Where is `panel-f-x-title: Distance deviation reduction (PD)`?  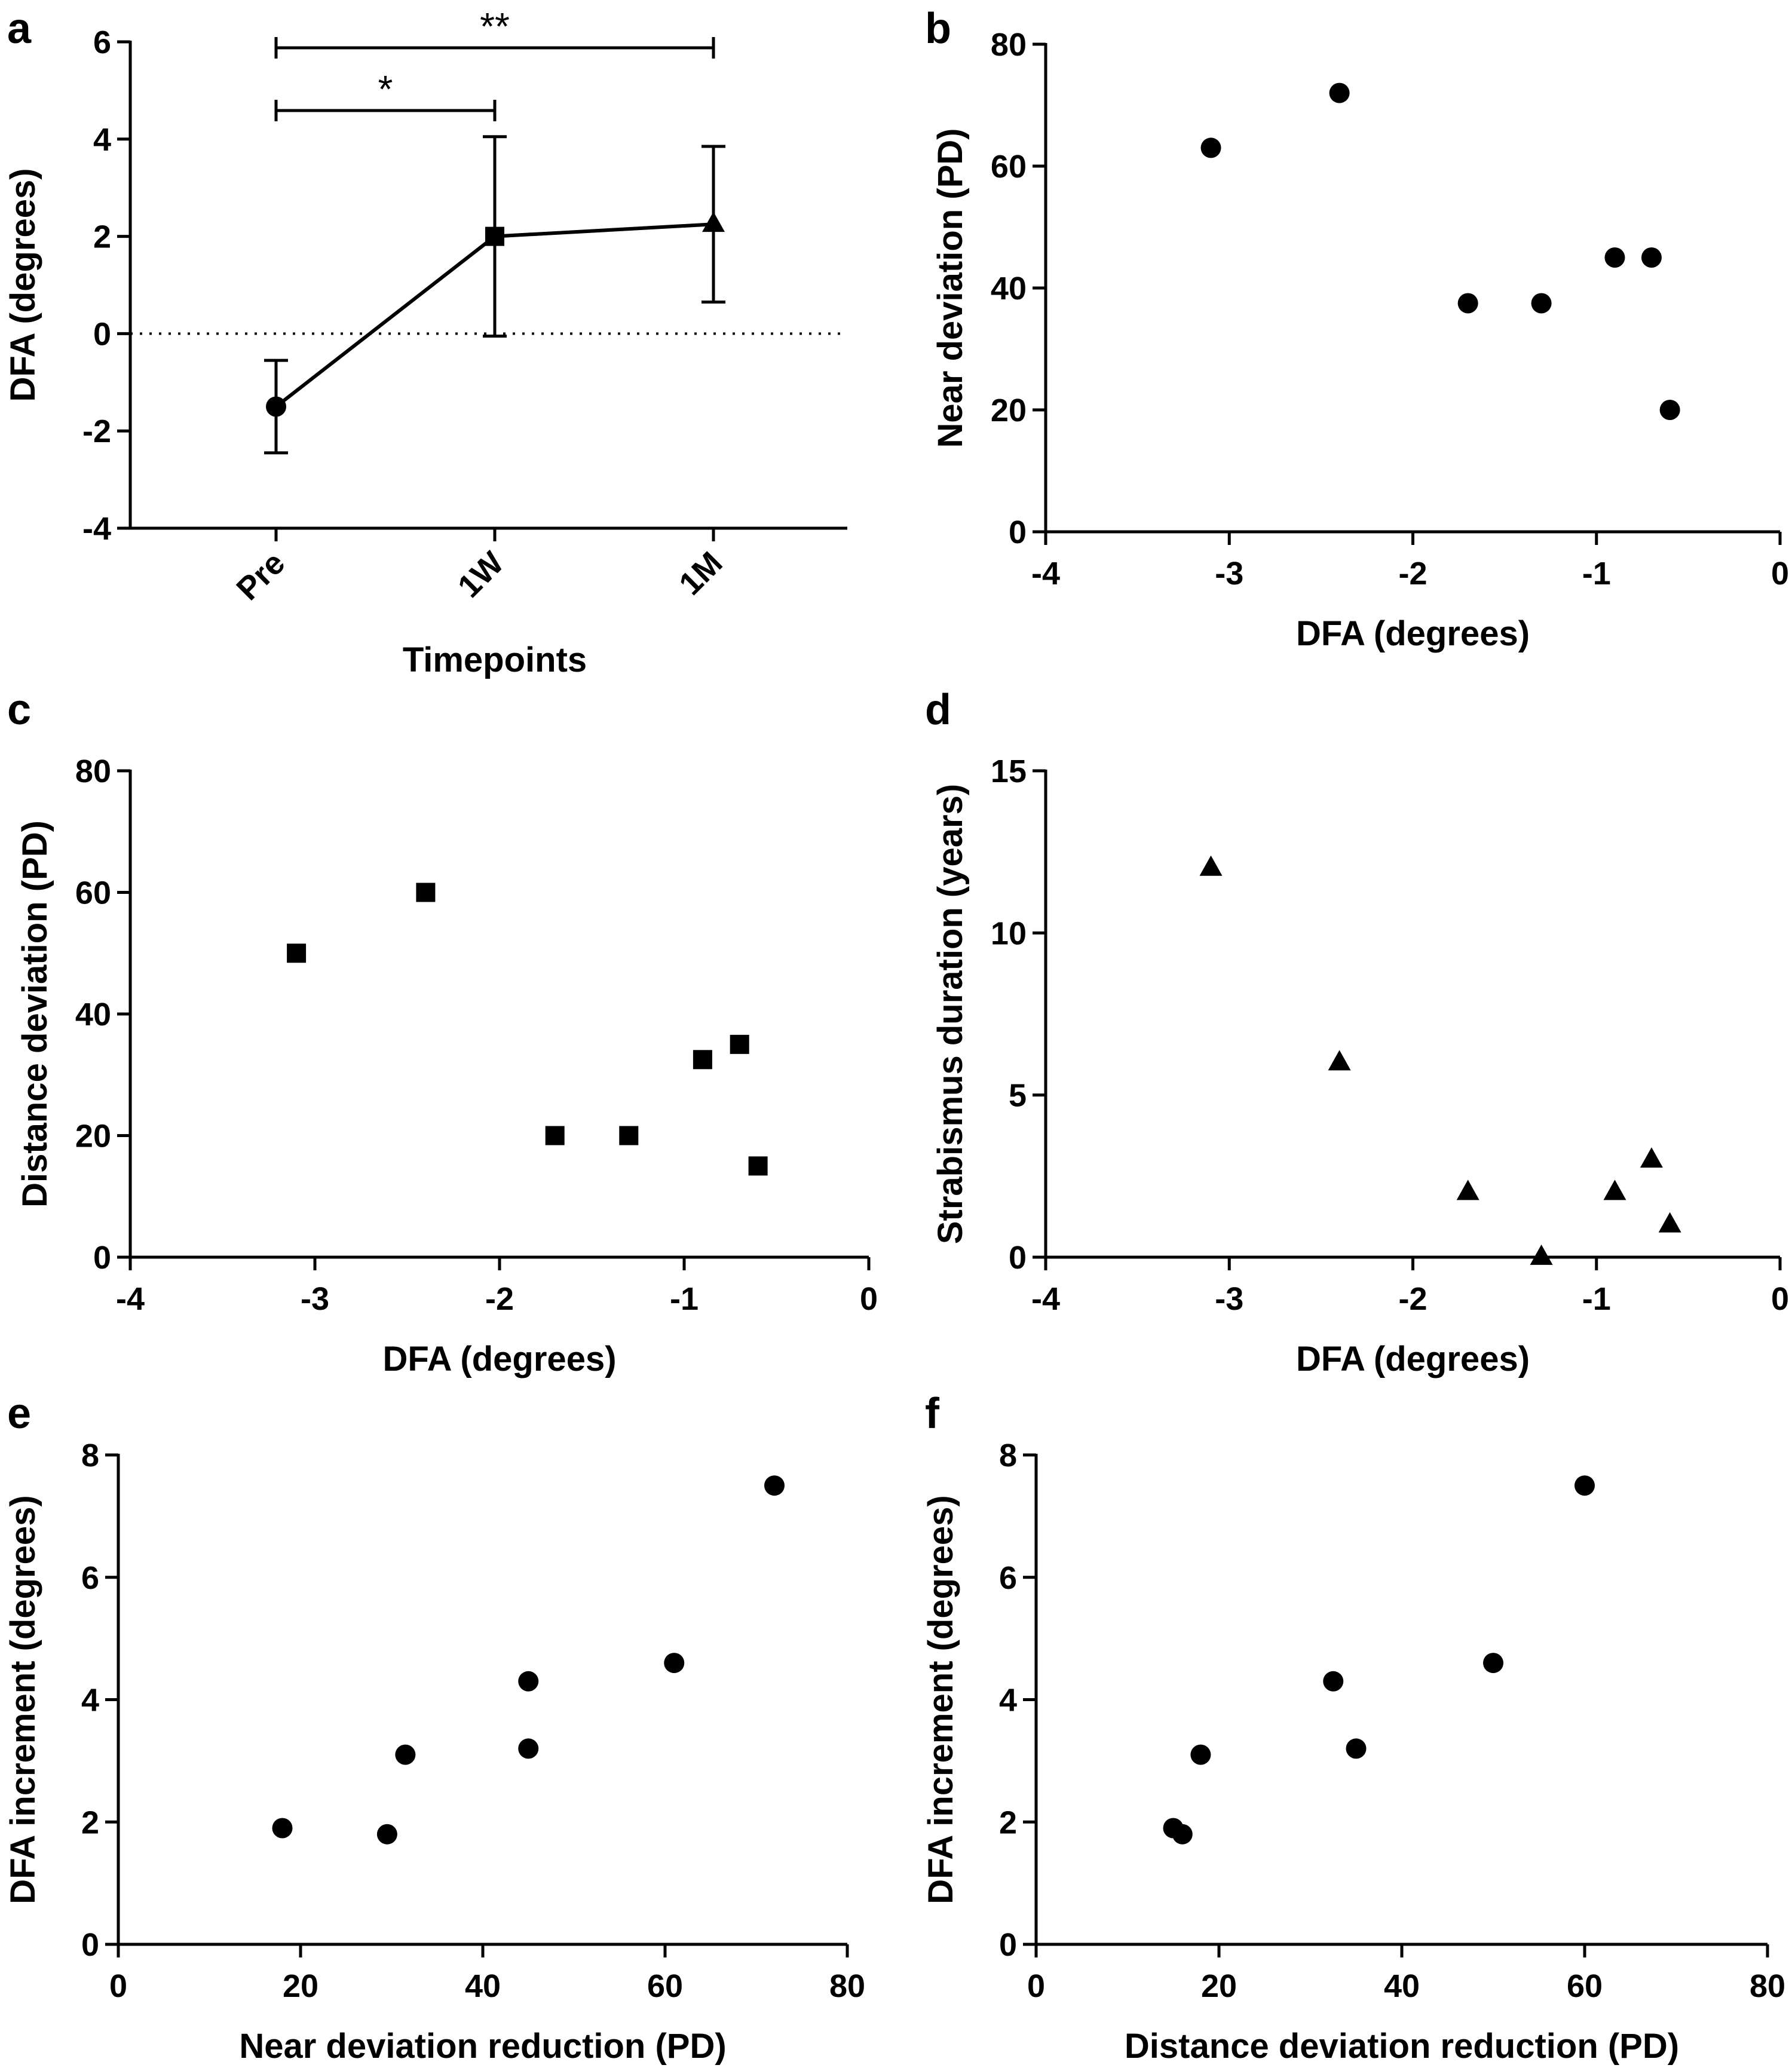 panel-f-x-title: Distance deviation reduction (PD) is located at coordinates (1402, 2046).